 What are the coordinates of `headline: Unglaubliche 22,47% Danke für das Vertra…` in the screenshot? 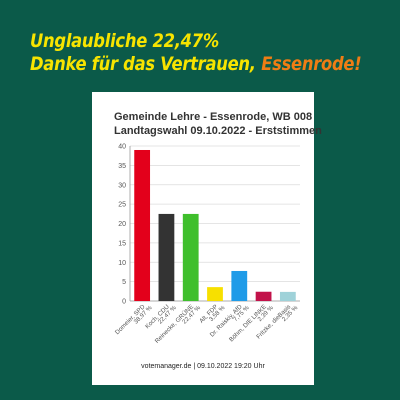 It's located at (196, 53).